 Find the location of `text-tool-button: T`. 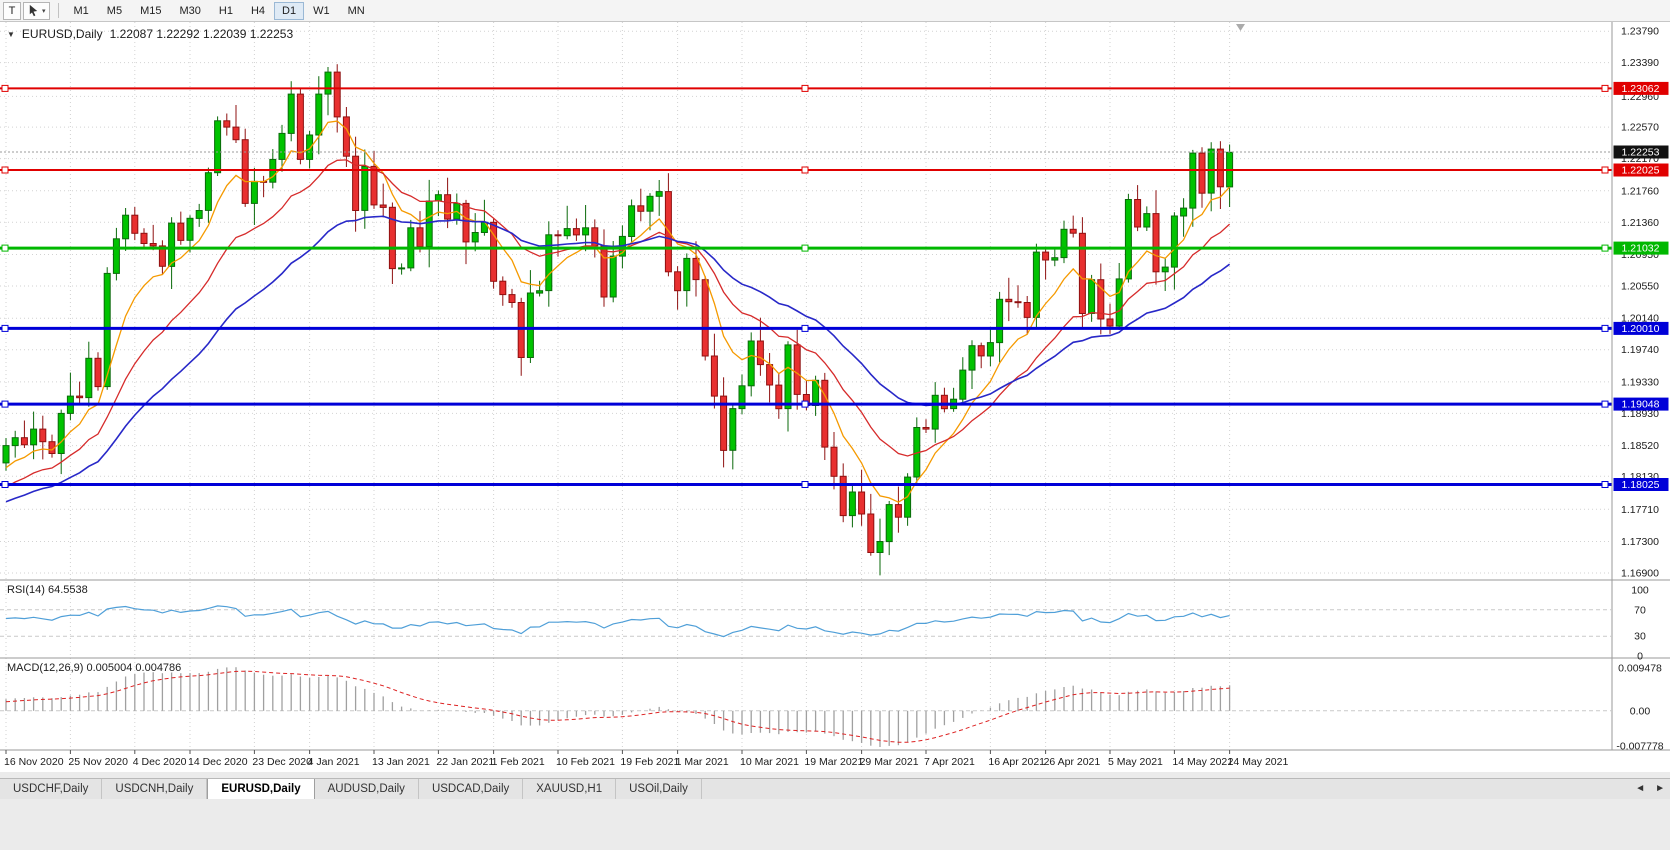

text-tool-button: T is located at coordinates (12, 10).